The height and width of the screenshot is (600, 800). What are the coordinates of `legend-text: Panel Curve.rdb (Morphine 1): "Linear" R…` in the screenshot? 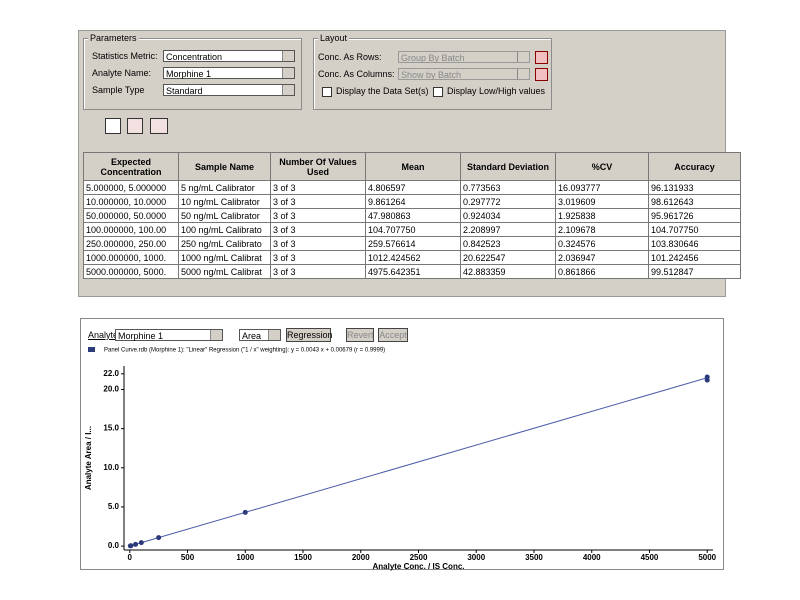 It's located at (244, 351).